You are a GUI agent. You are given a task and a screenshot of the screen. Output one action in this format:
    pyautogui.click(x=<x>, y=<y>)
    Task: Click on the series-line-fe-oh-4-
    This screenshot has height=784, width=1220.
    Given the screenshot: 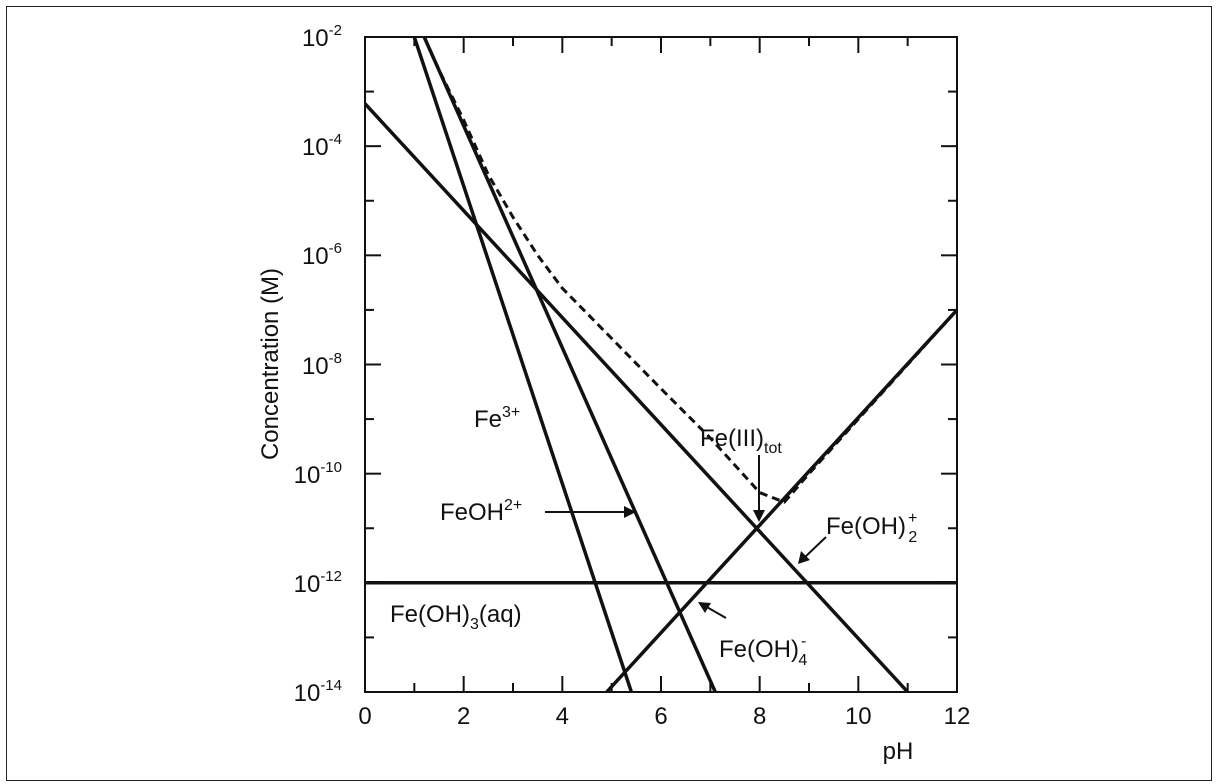 What is the action you would take?
    pyautogui.click(x=781, y=500)
    